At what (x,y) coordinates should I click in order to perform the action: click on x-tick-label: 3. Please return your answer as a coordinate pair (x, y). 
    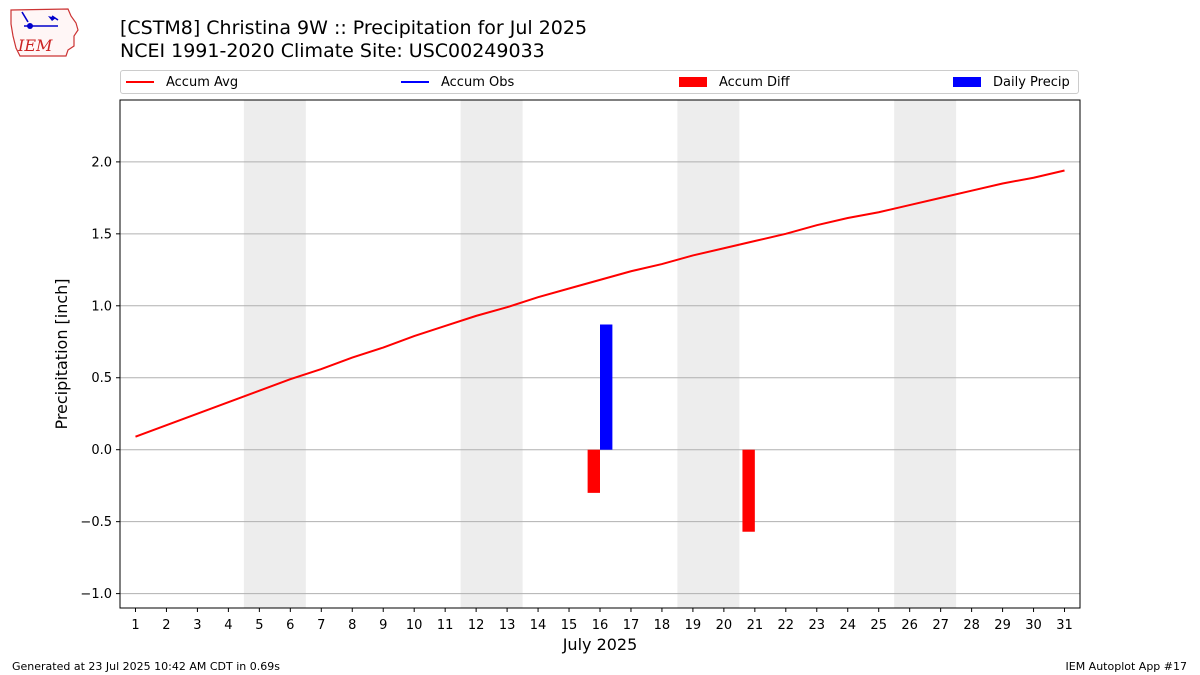
    Looking at the image, I should click on (197, 625).